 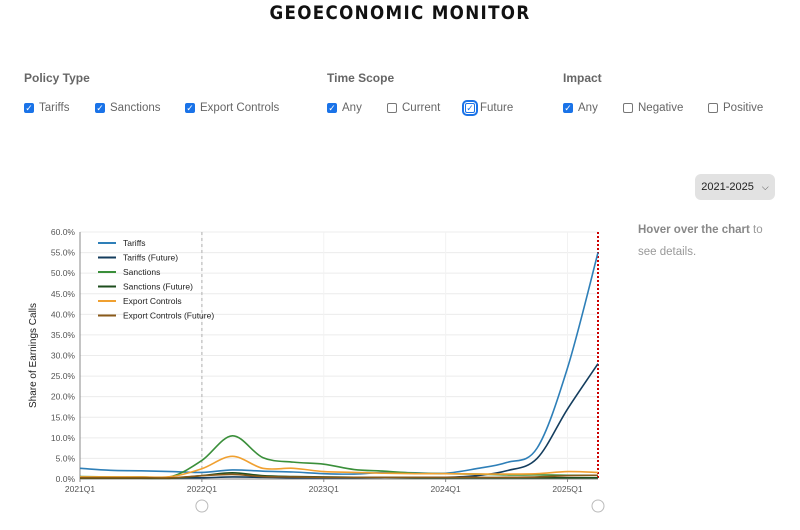 I want to click on legend-label: Tariffs, so click(x=134, y=243).